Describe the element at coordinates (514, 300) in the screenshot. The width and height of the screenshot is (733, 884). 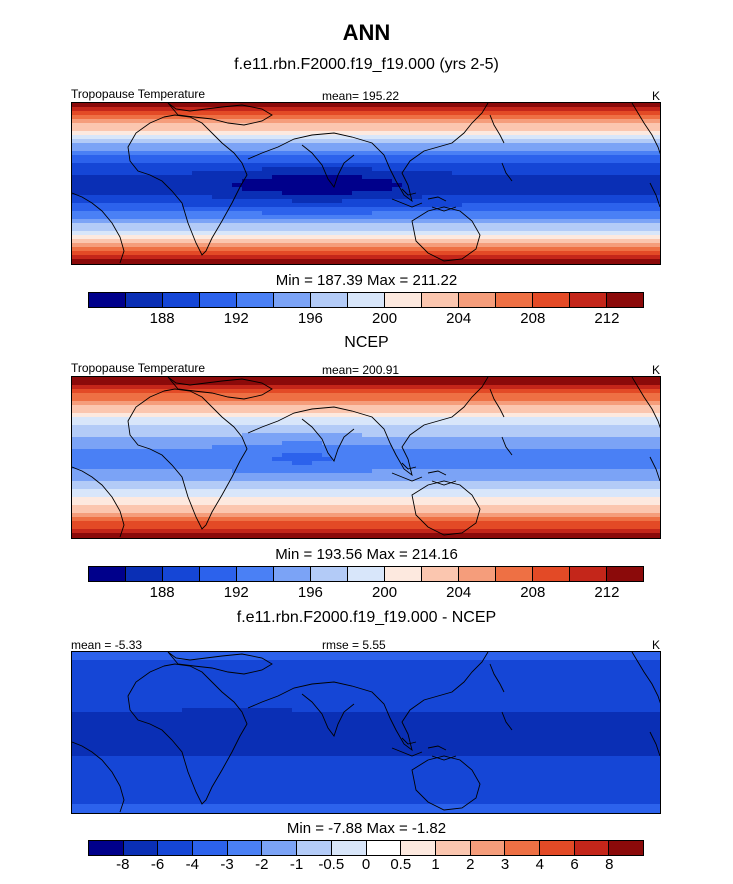
I see `colorbar-cell` at that location.